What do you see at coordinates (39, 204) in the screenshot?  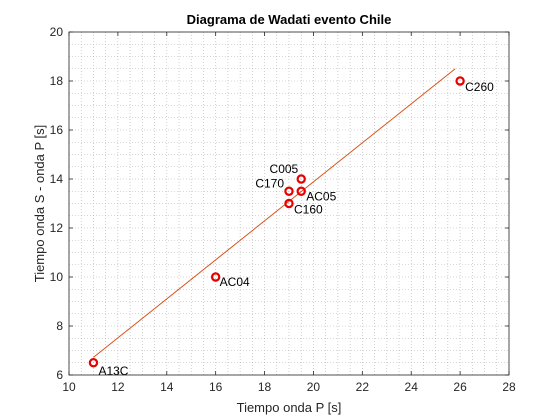 I see `y-axis-label: Tiempo onda S - onda P [s]` at bounding box center [39, 204].